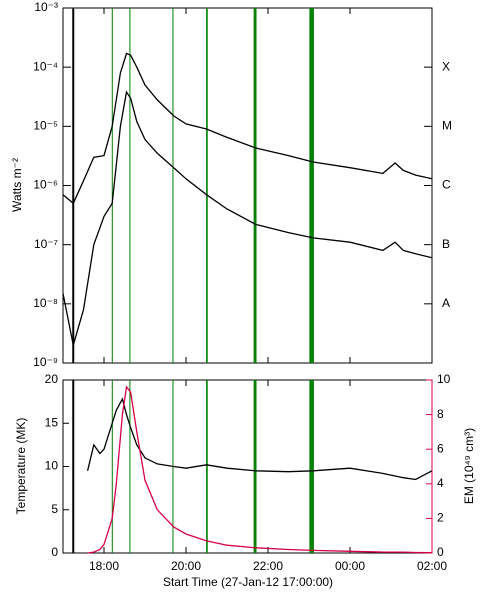 The image size is (485, 598). I want to click on flare-class-label: B, so click(446, 244).